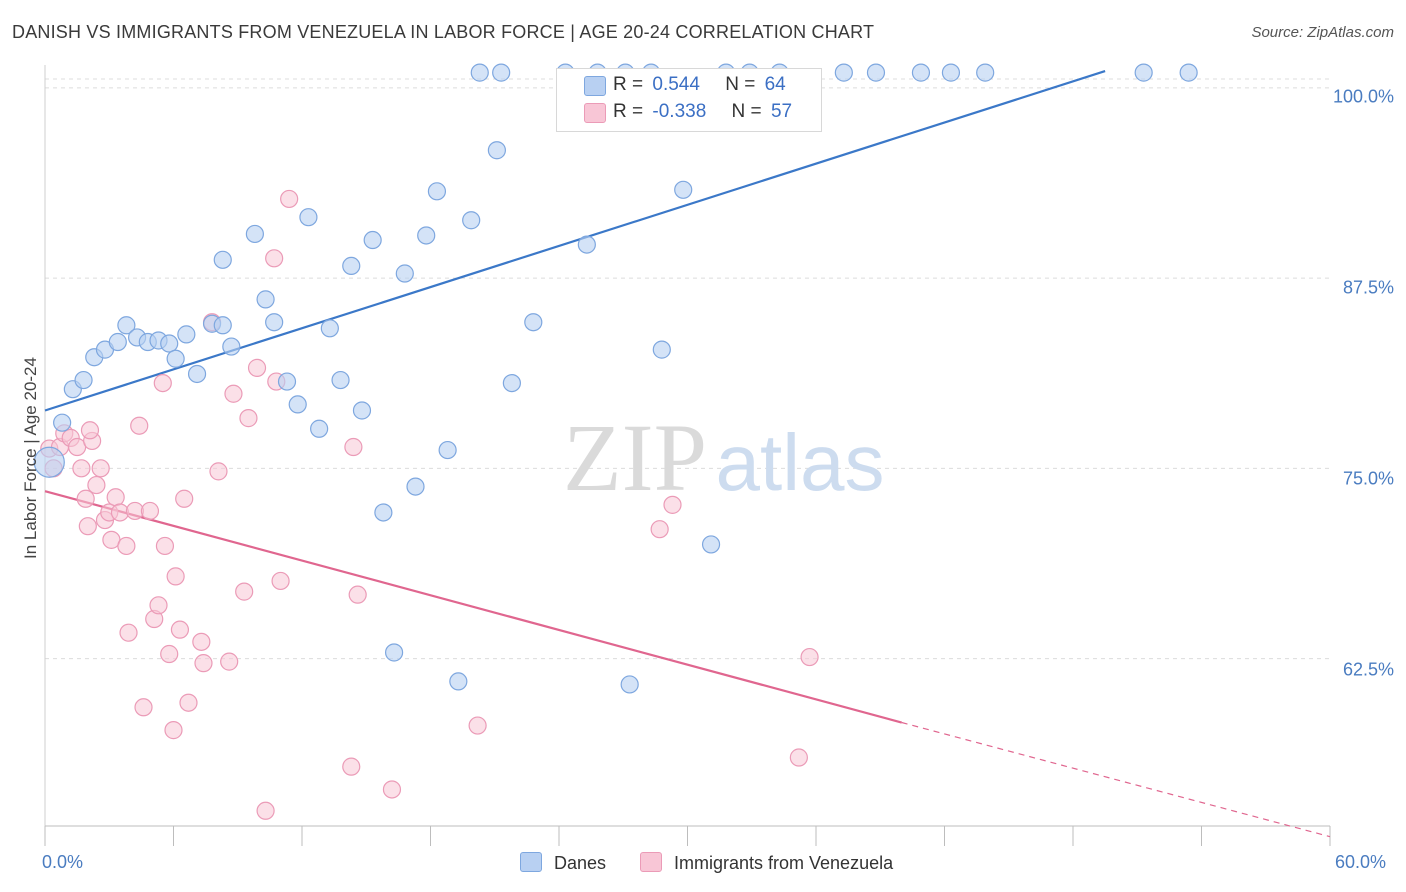  I want to click on legend-item-venezuela: Immigrants from Venezuela, so click(766, 863).